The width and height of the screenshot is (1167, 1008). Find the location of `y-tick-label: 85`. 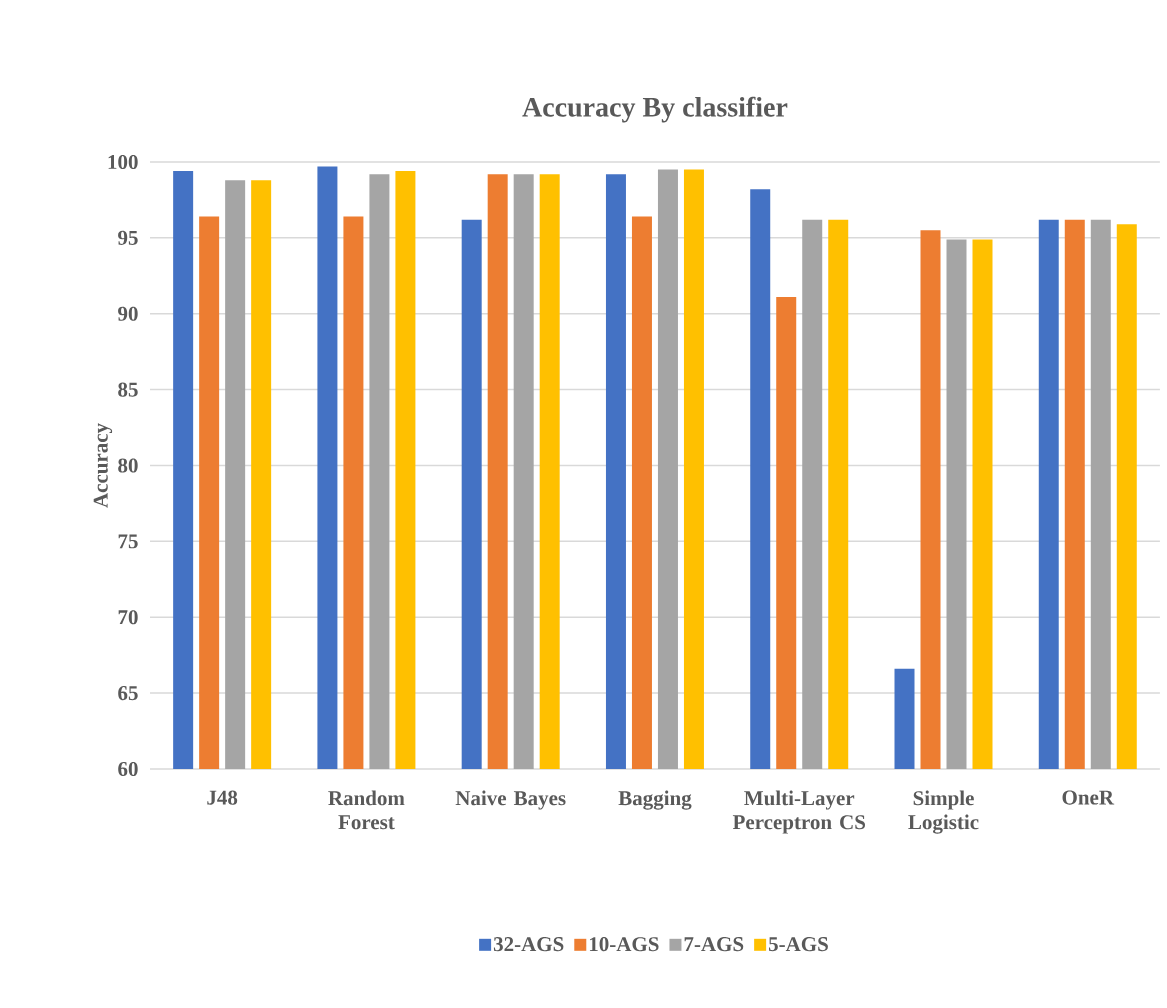

y-tick-label: 85 is located at coordinates (128, 389).